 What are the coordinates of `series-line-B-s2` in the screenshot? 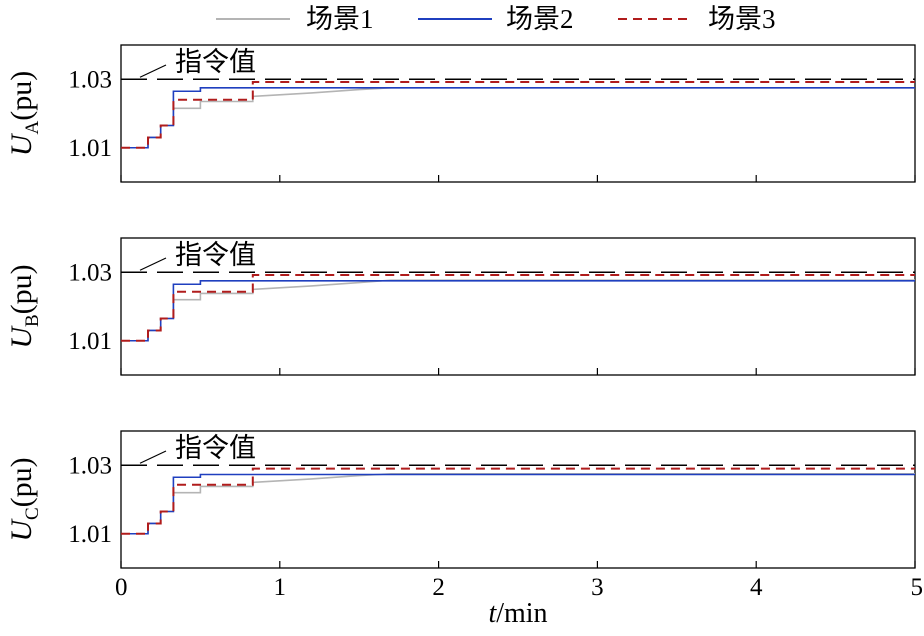 It's located at (518, 311).